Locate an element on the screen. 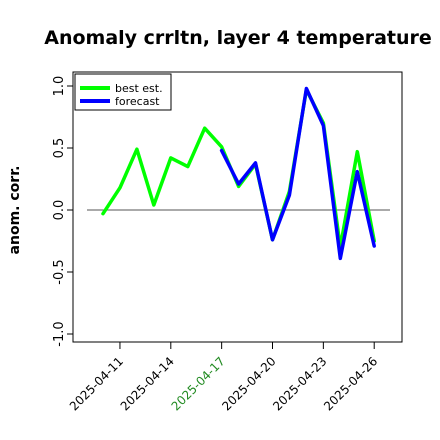 Image resolution: width=440 pixels, height=440 pixels. x-tick-label: 2025-04-11 is located at coordinates (96, 383).